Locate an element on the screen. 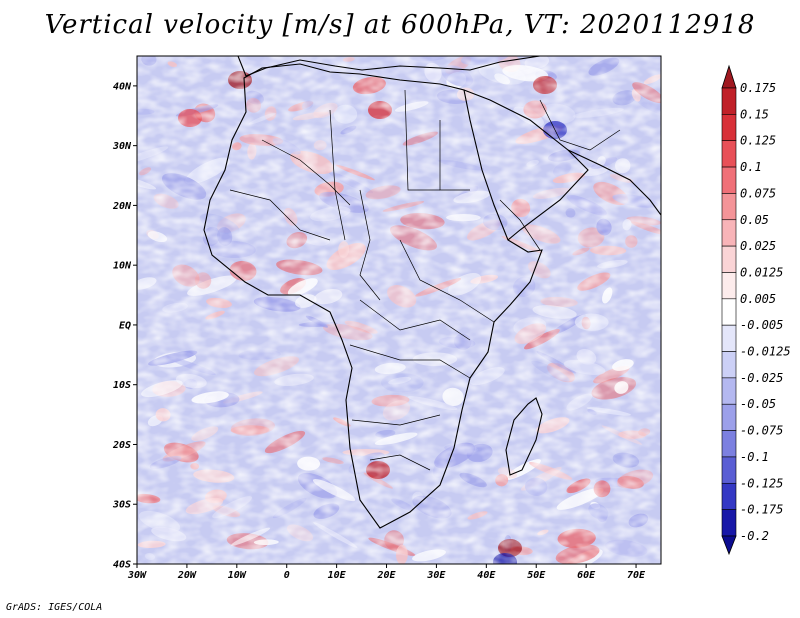 Image resolution: width=800 pixels, height=618 pixels. colorbar-label: 0.075 is located at coordinates (758, 193).